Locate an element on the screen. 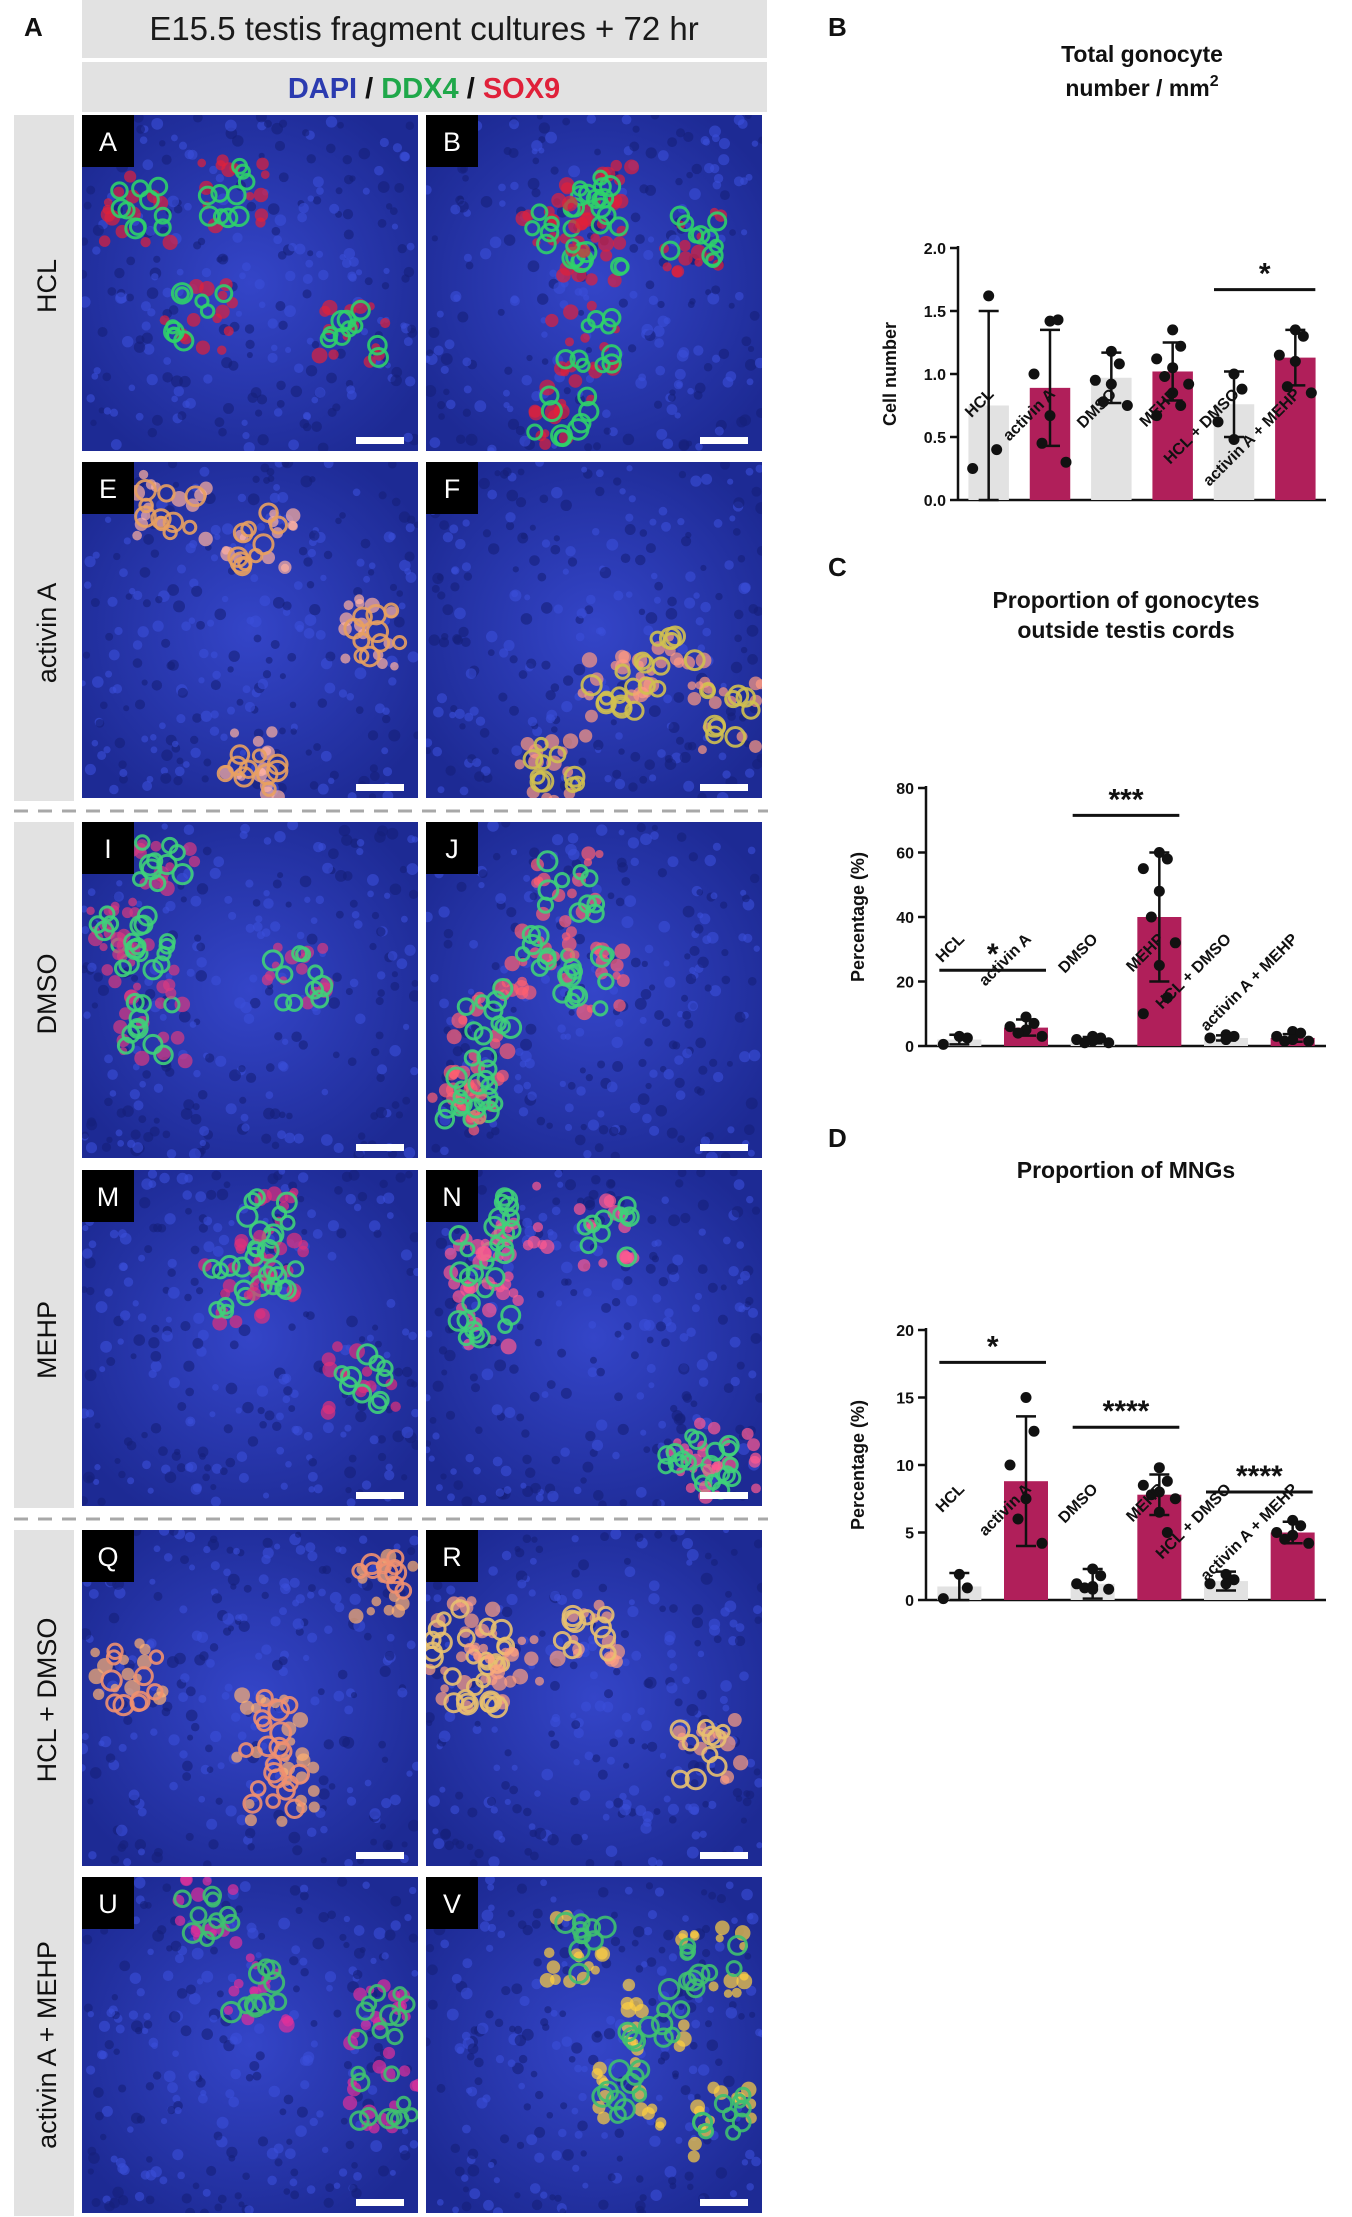  micrograph-letter: Q is located at coordinates (107, 1557).